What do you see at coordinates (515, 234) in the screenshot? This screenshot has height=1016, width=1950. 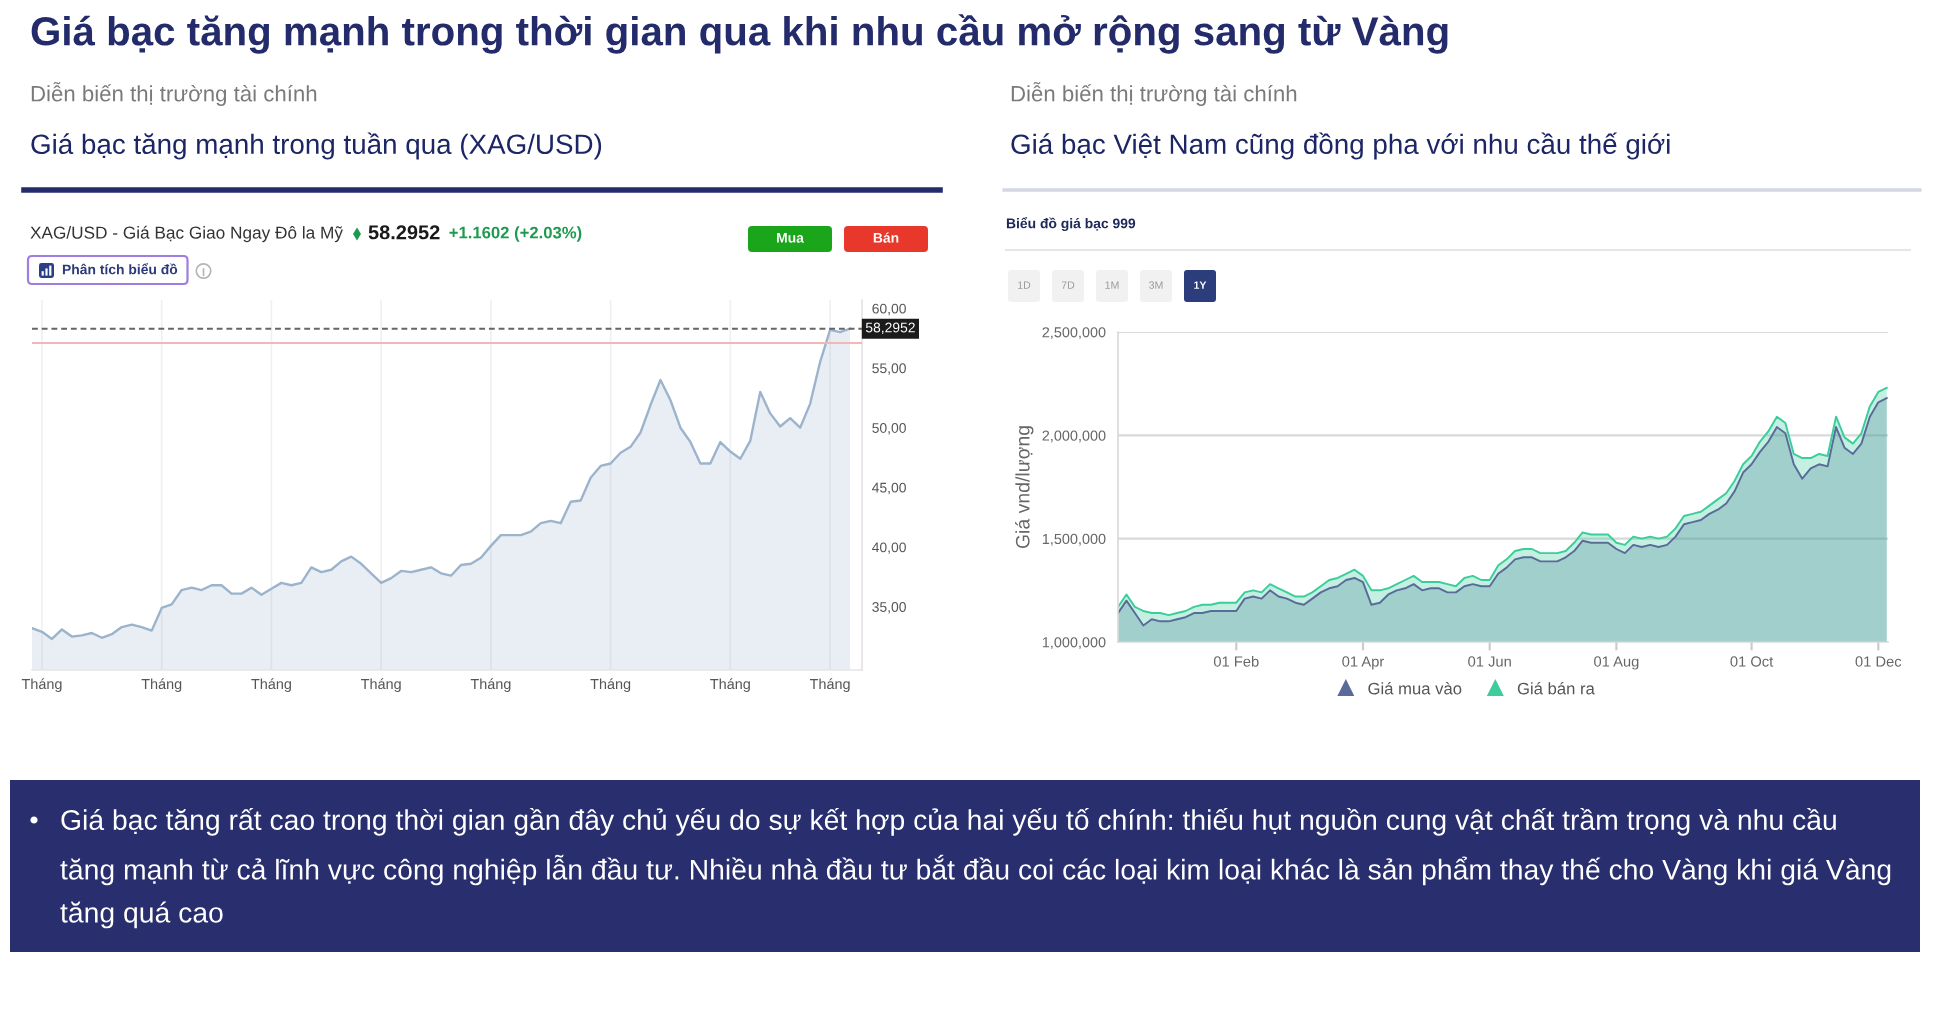 I see `text: +1.1602 (+2.03%)` at bounding box center [515, 234].